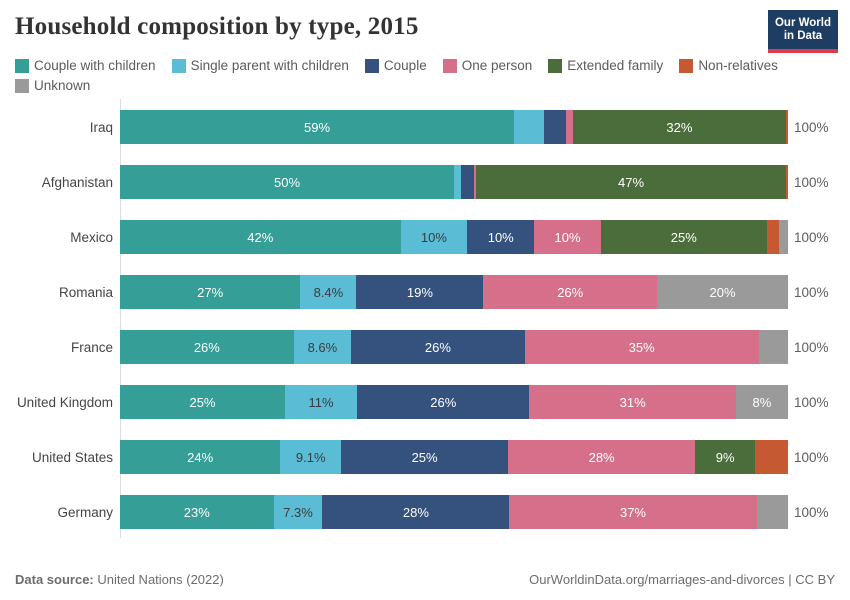 This screenshot has width=850, height=600. What do you see at coordinates (631, 182) in the screenshot?
I see `bar-segment: 47%` at bounding box center [631, 182].